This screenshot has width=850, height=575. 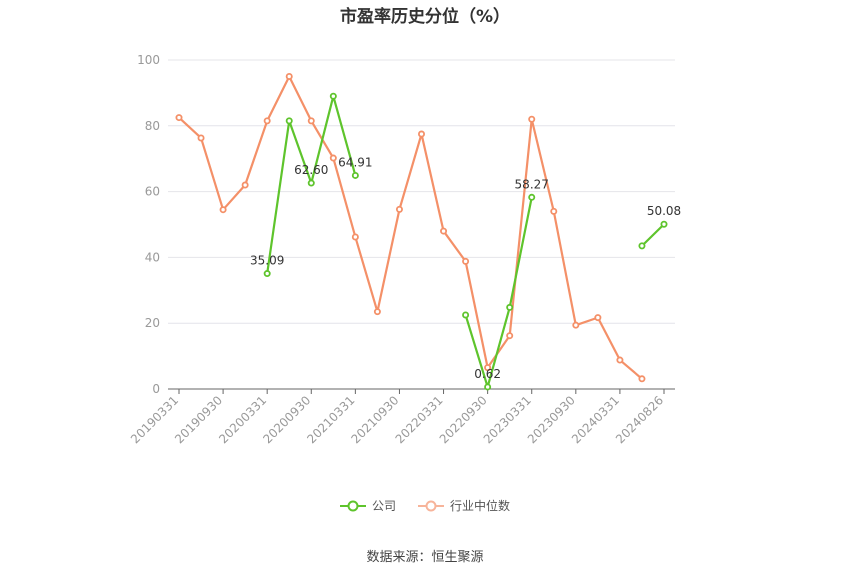 I want to click on source-note: 数据来源：恒生聚源, so click(x=425, y=557).